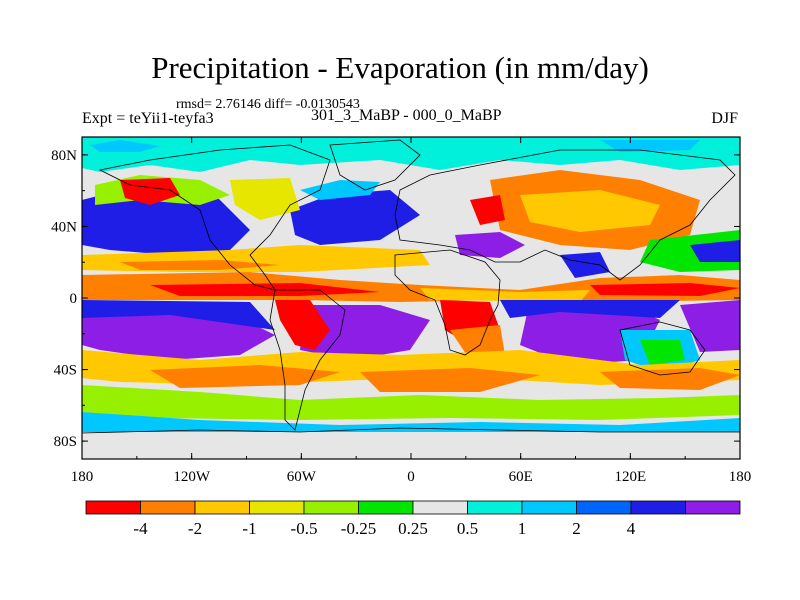 The width and height of the screenshot is (800, 600). I want to click on field-sindian-blue-rim, so click(590, 309).